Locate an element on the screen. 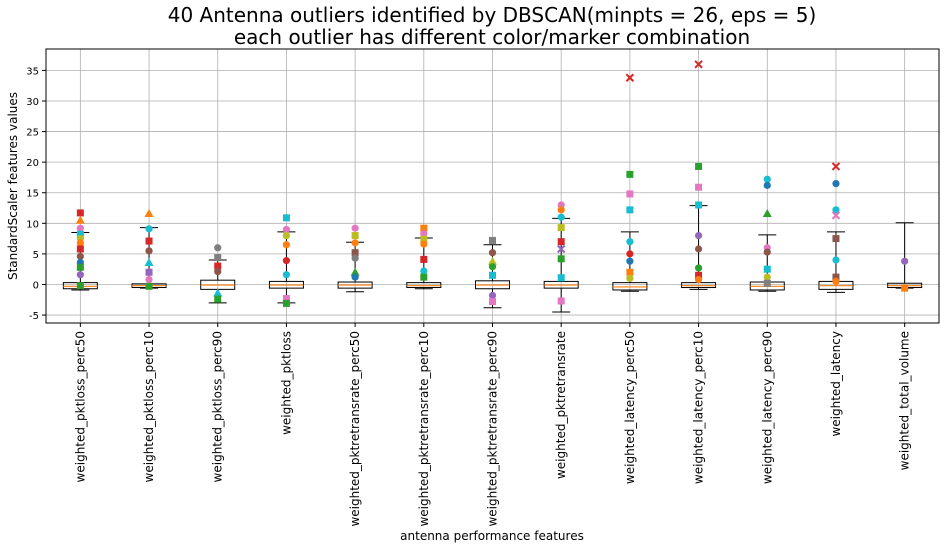 The width and height of the screenshot is (949, 554). x-tick-label: weighted_pktretransrate_perc10 is located at coordinates (424, 429).